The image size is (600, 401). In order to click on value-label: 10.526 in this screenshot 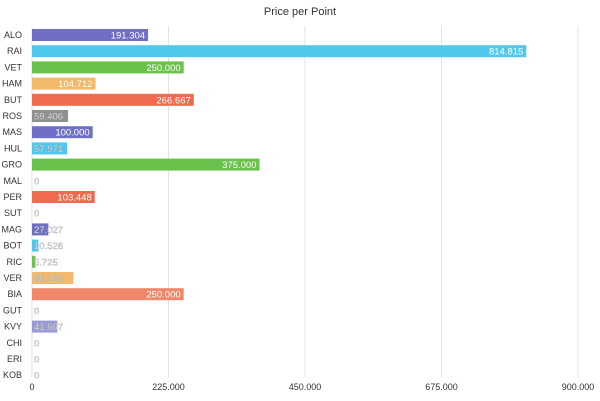, I will do `click(48, 246)`.